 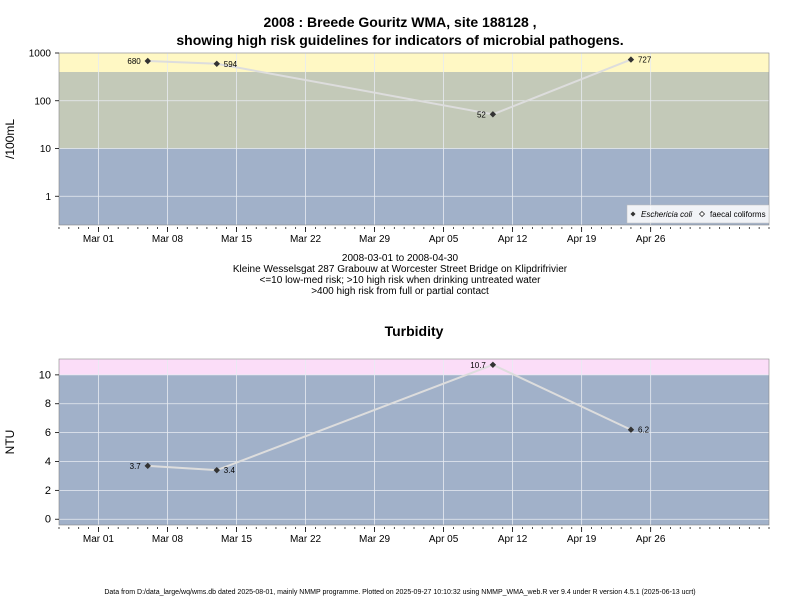 What do you see at coordinates (481, 114) in the screenshot?
I see `data-label: 52` at bounding box center [481, 114].